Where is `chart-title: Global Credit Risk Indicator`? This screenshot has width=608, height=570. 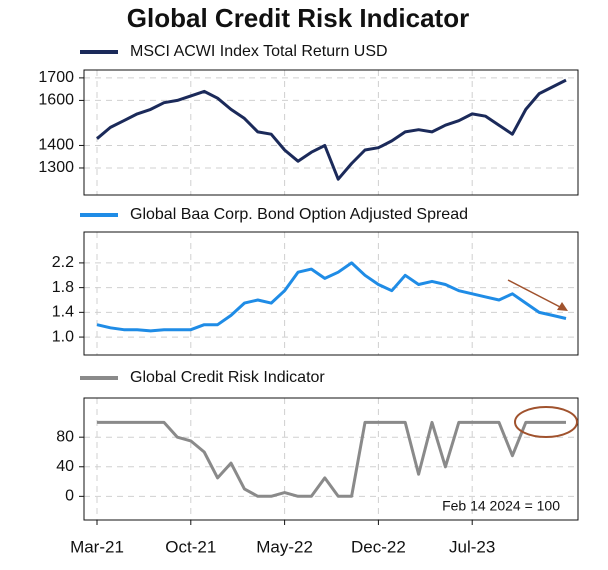 chart-title: Global Credit Risk Indicator is located at coordinates (298, 18).